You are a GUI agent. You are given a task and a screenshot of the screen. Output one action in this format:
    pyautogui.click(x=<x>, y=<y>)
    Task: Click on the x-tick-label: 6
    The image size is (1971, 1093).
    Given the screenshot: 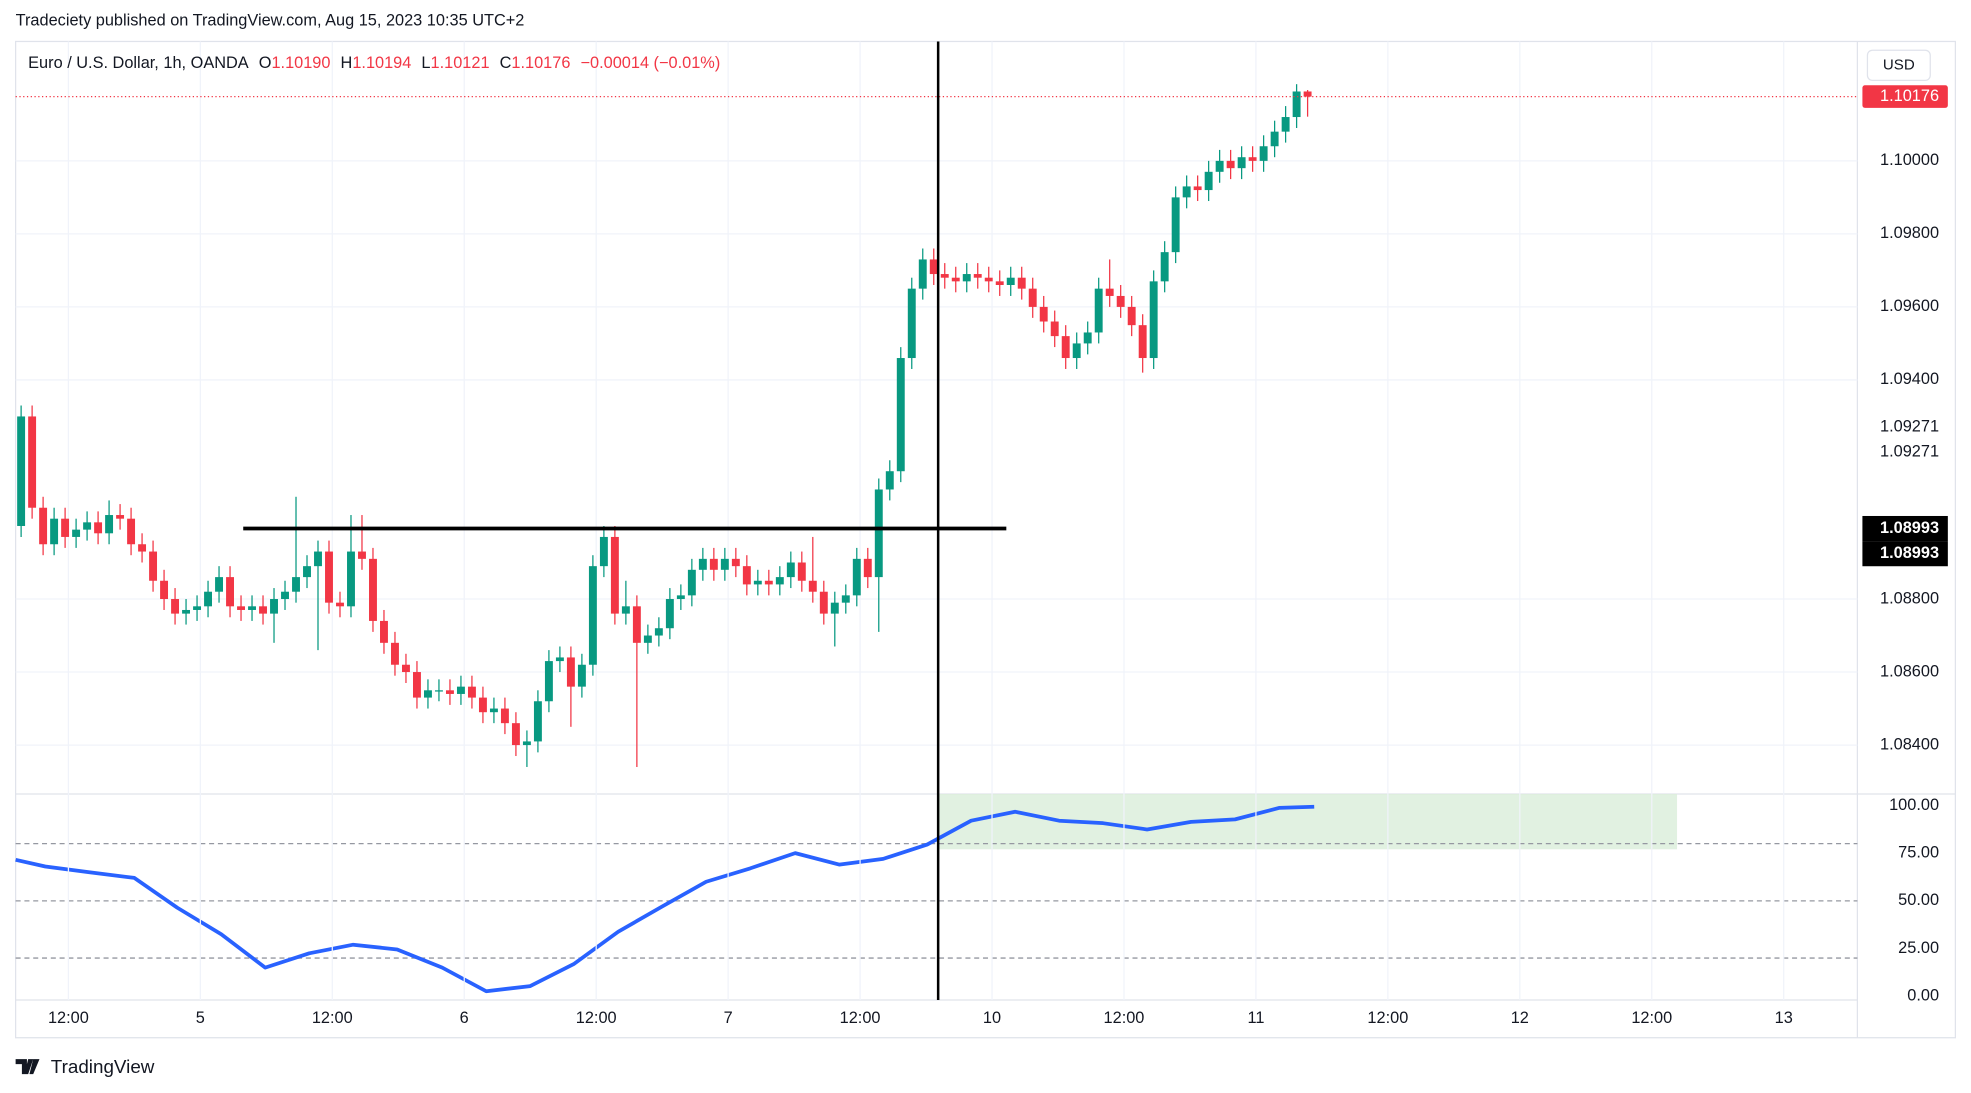 What is the action you would take?
    pyautogui.click(x=464, y=1018)
    